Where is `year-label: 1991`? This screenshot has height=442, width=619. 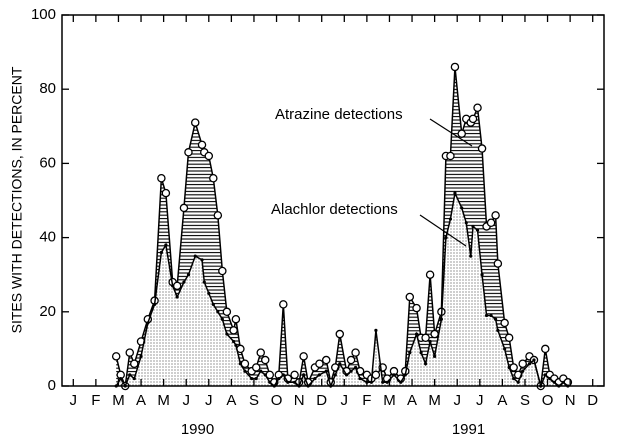 year-label: 1991 is located at coordinates (468, 429).